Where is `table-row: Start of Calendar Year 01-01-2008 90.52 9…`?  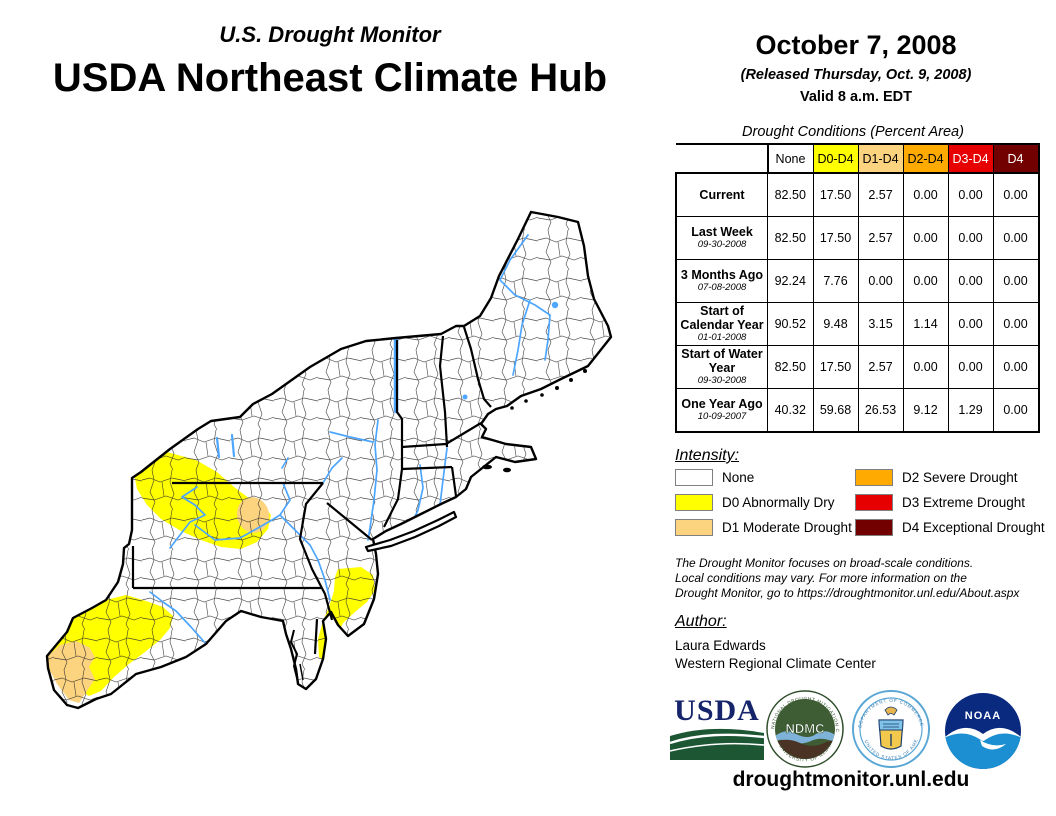
table-row: Start of Calendar Year 01-01-2008 90.52 9… is located at coordinates (857, 324).